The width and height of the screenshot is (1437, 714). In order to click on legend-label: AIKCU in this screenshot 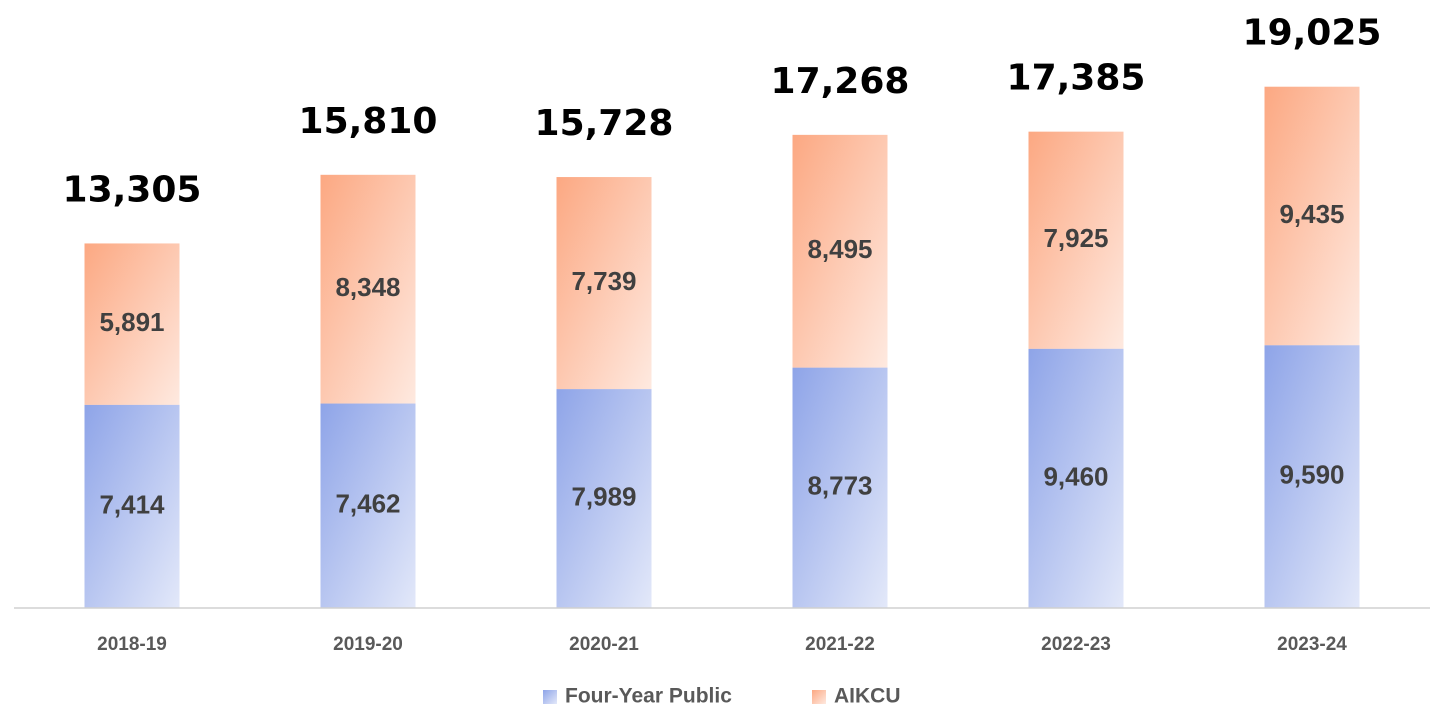, I will do `click(867, 696)`.